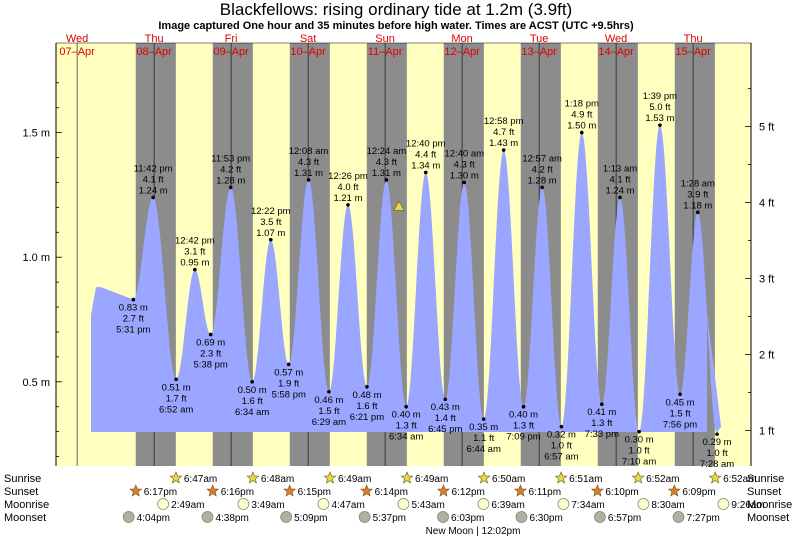 The width and height of the screenshot is (793, 539). What do you see at coordinates (561, 446) in the screenshot?
I see `tide-ft-label: 1.0 ft` at bounding box center [561, 446].